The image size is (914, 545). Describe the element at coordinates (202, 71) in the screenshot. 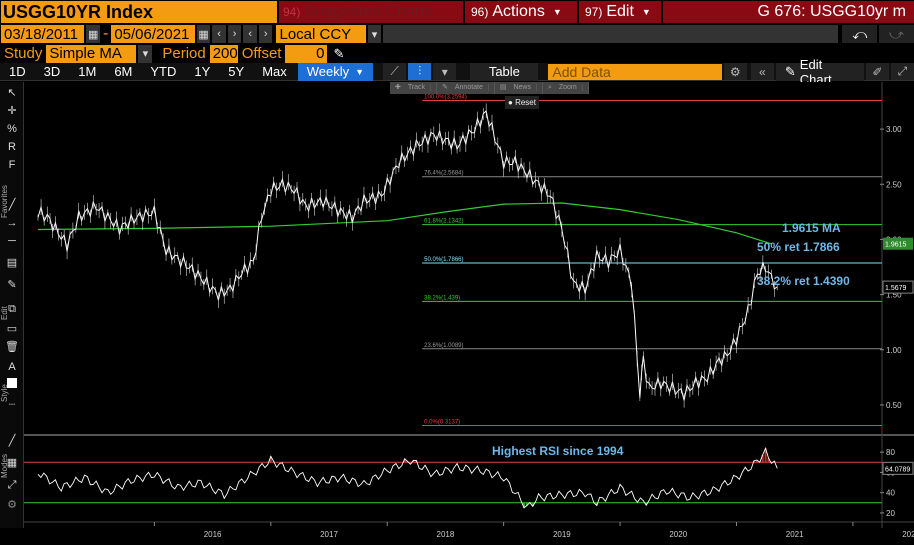

I see `range-button-1y: 1Y` at that location.